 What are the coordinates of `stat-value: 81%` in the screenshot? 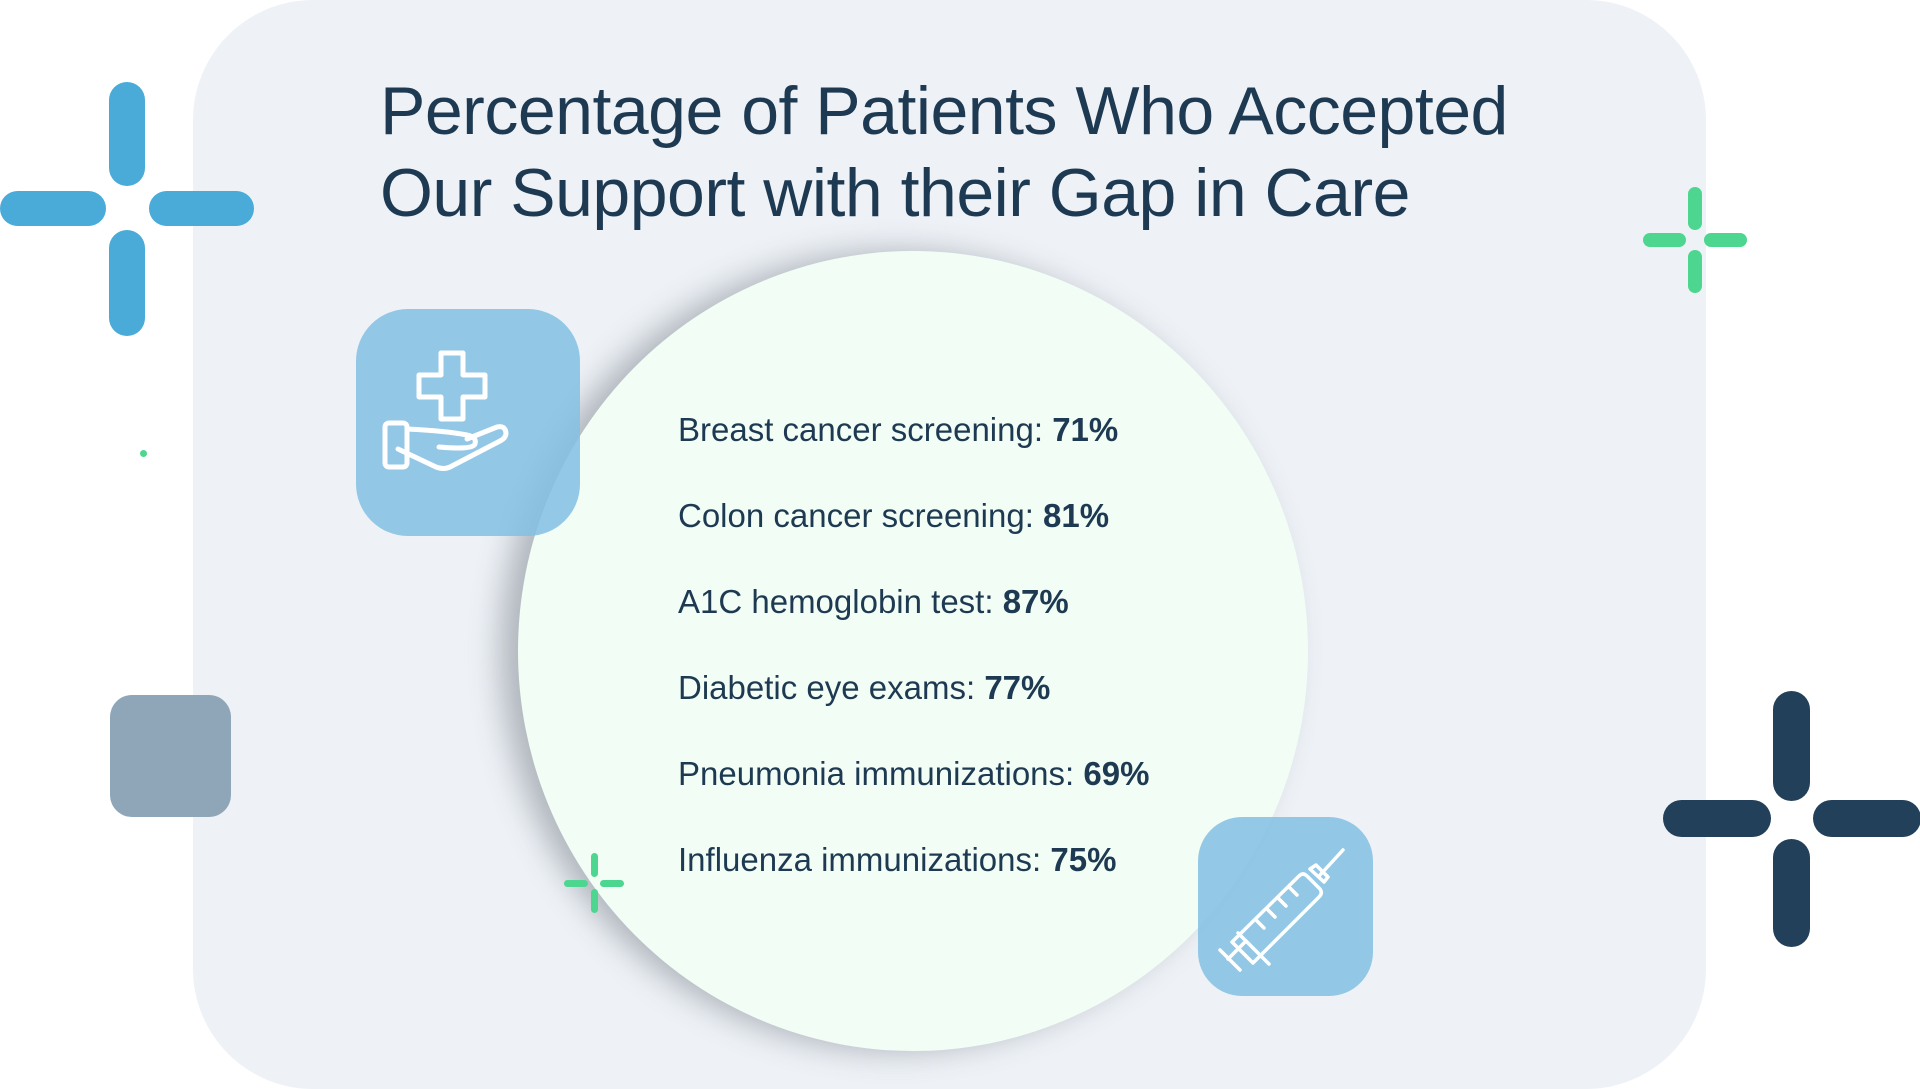 It's located at (1076, 515).